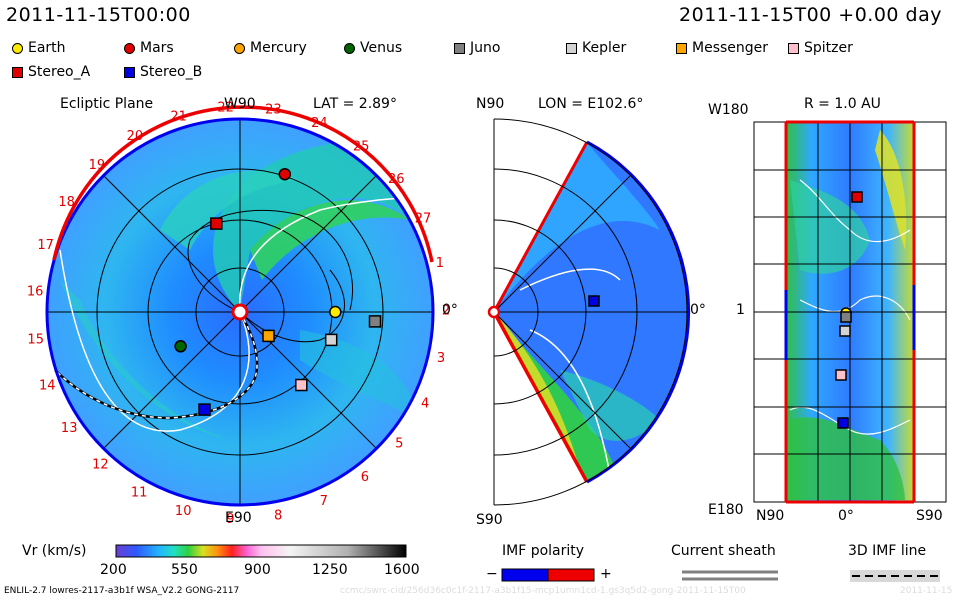  Describe the element at coordinates (396, 179) in the screenshot. I see `ring-number-26: 26` at that location.